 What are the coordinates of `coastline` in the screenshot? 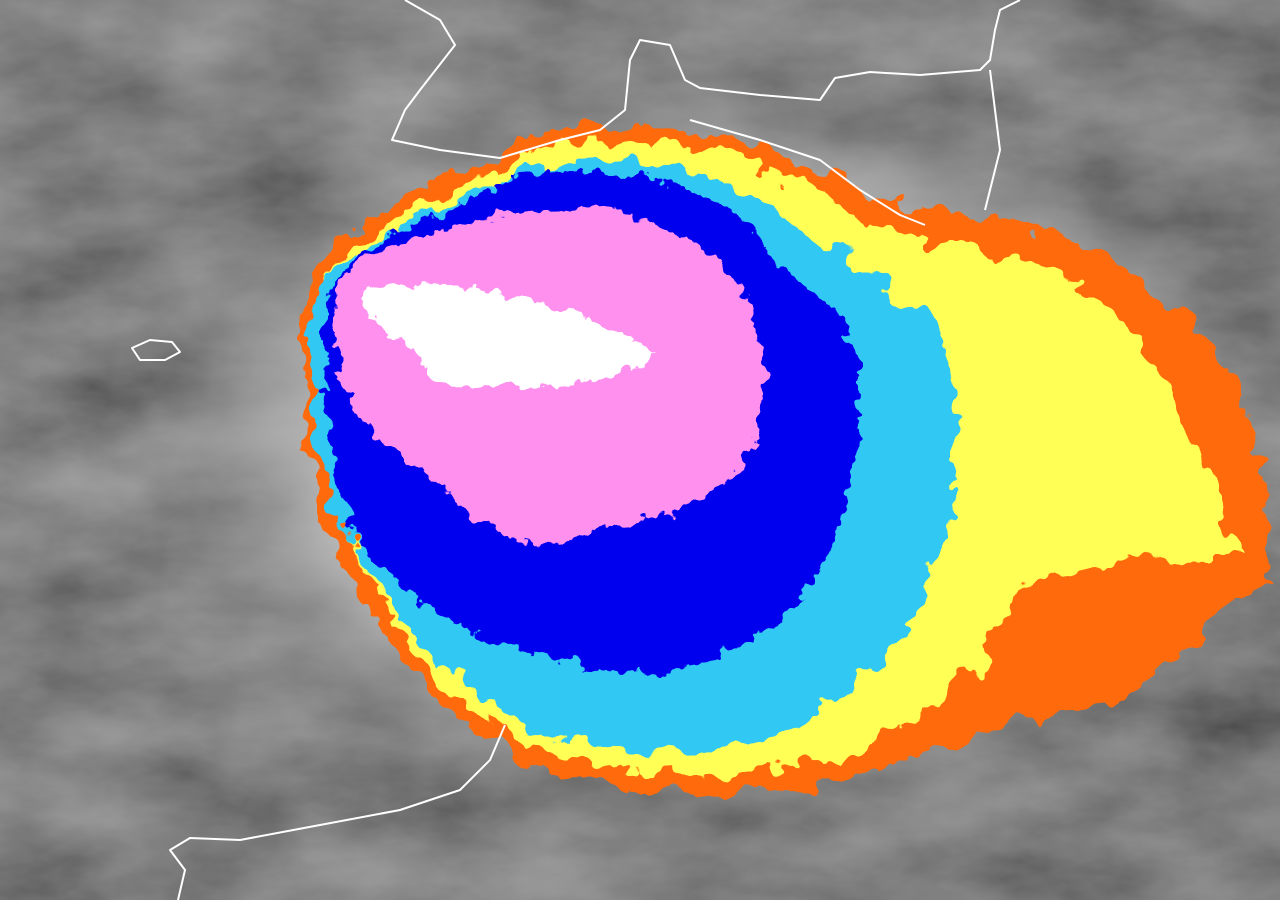 It's located at (337, 812).